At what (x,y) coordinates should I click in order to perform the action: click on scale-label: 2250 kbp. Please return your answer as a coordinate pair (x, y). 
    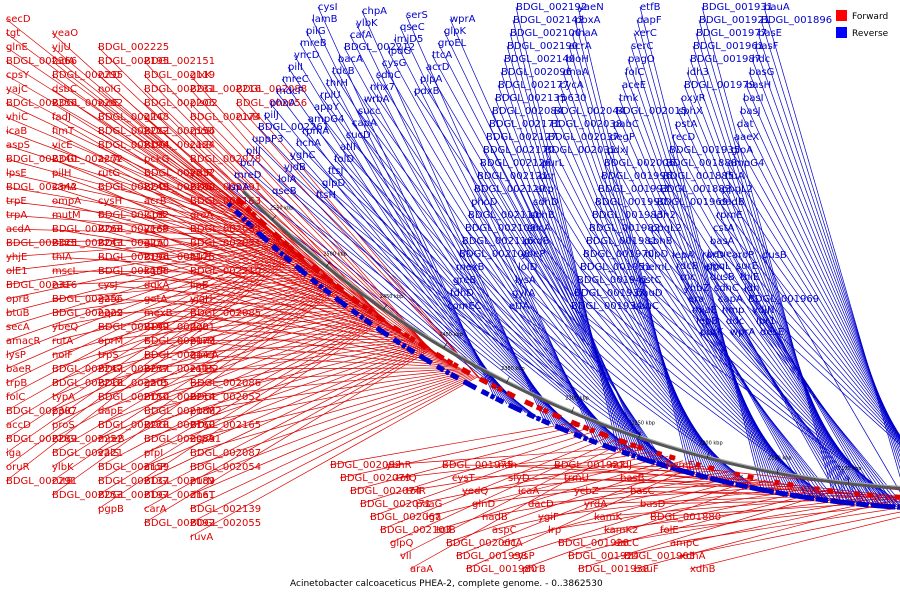
    Looking at the image, I should click on (643, 423).